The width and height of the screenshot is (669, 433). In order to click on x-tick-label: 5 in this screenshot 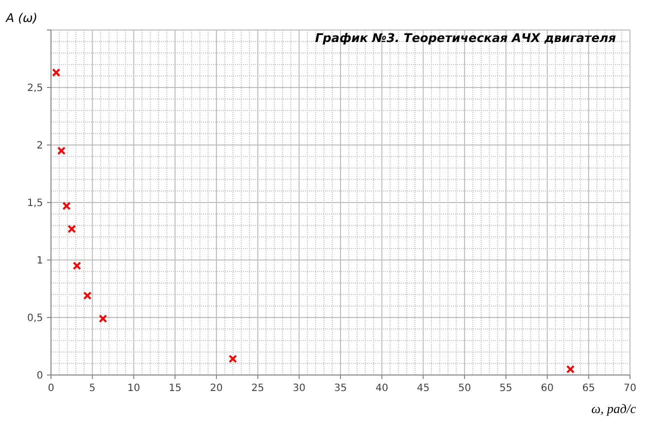, I will do `click(92, 388)`.